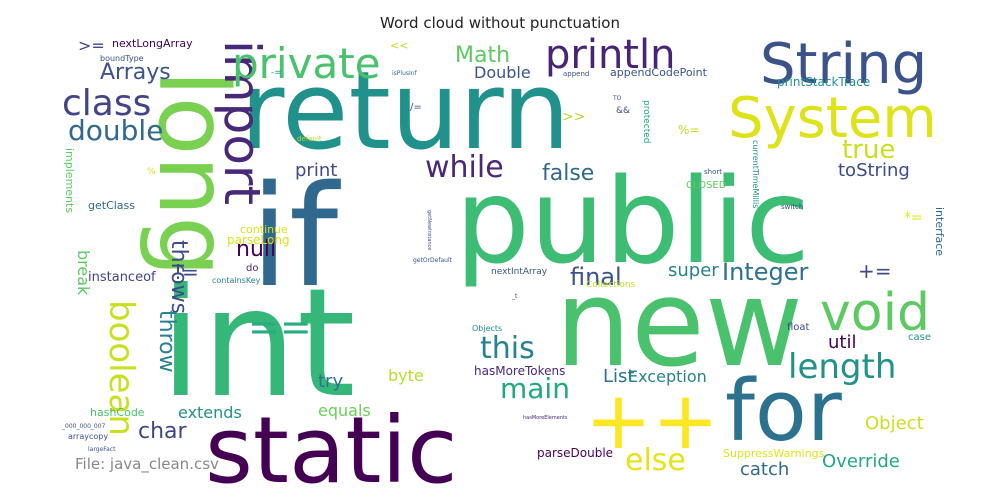 The image size is (1000, 500). I want to click on cloud-word: boolean, so click(121, 368).